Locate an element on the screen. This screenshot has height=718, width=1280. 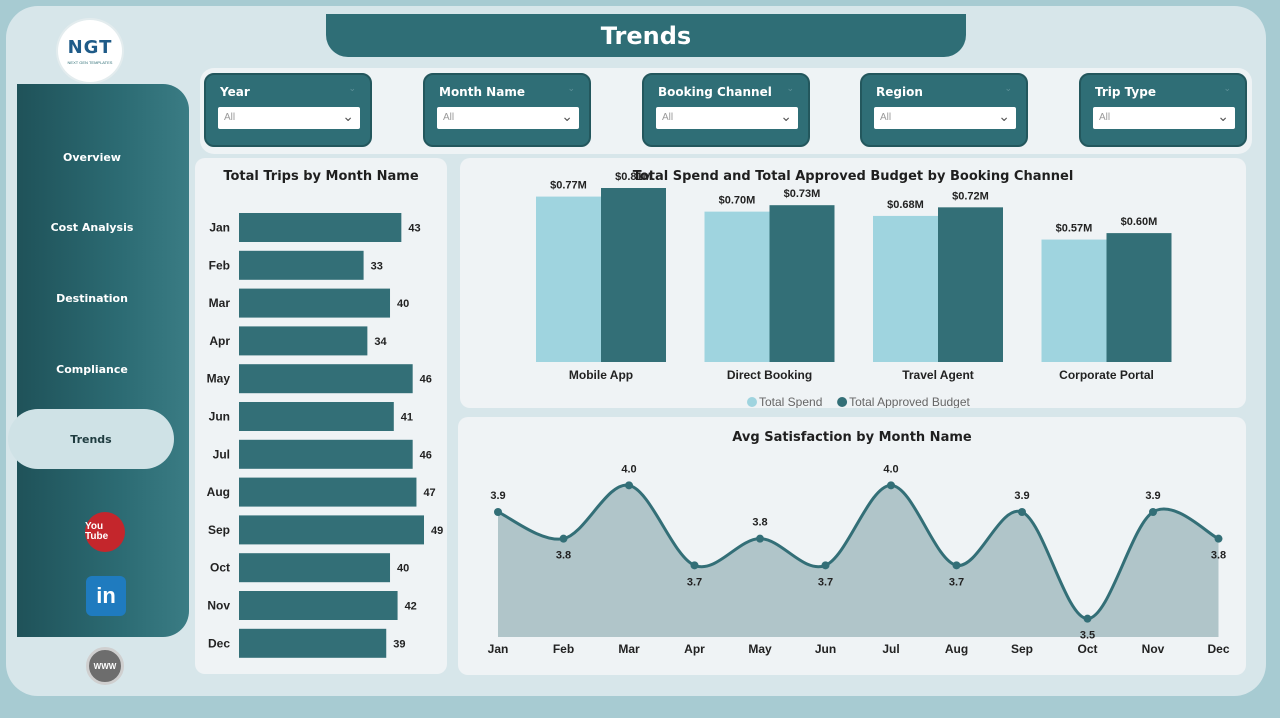
satisfaction-area is located at coordinates (858, 561).